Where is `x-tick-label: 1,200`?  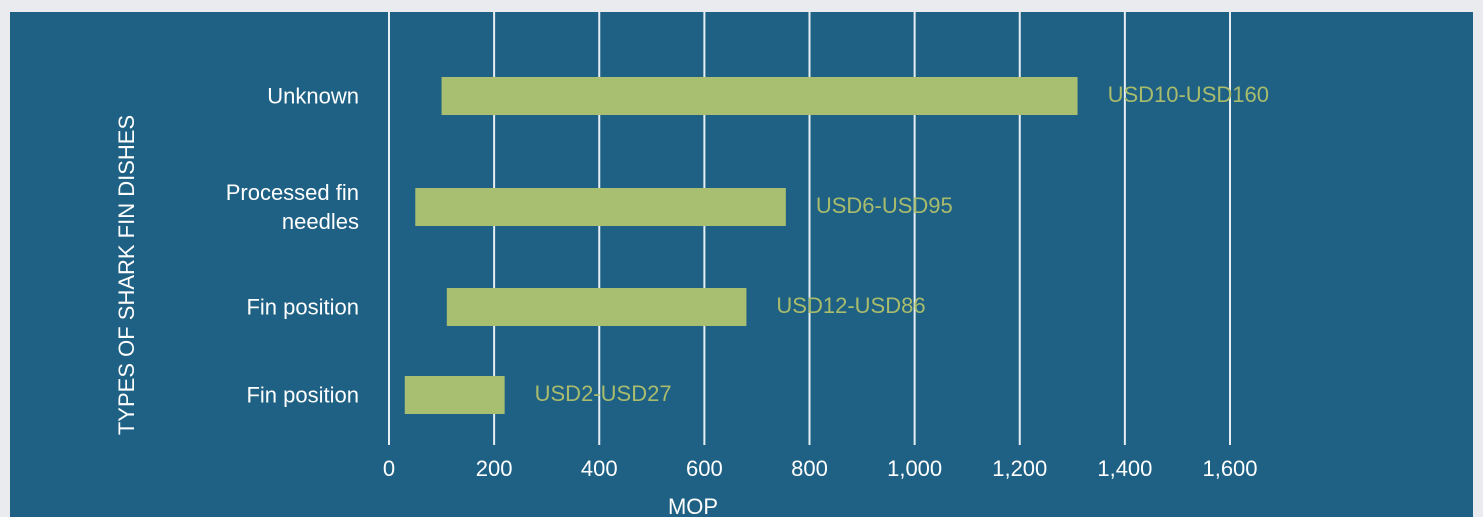
x-tick-label: 1,200 is located at coordinates (1019, 468).